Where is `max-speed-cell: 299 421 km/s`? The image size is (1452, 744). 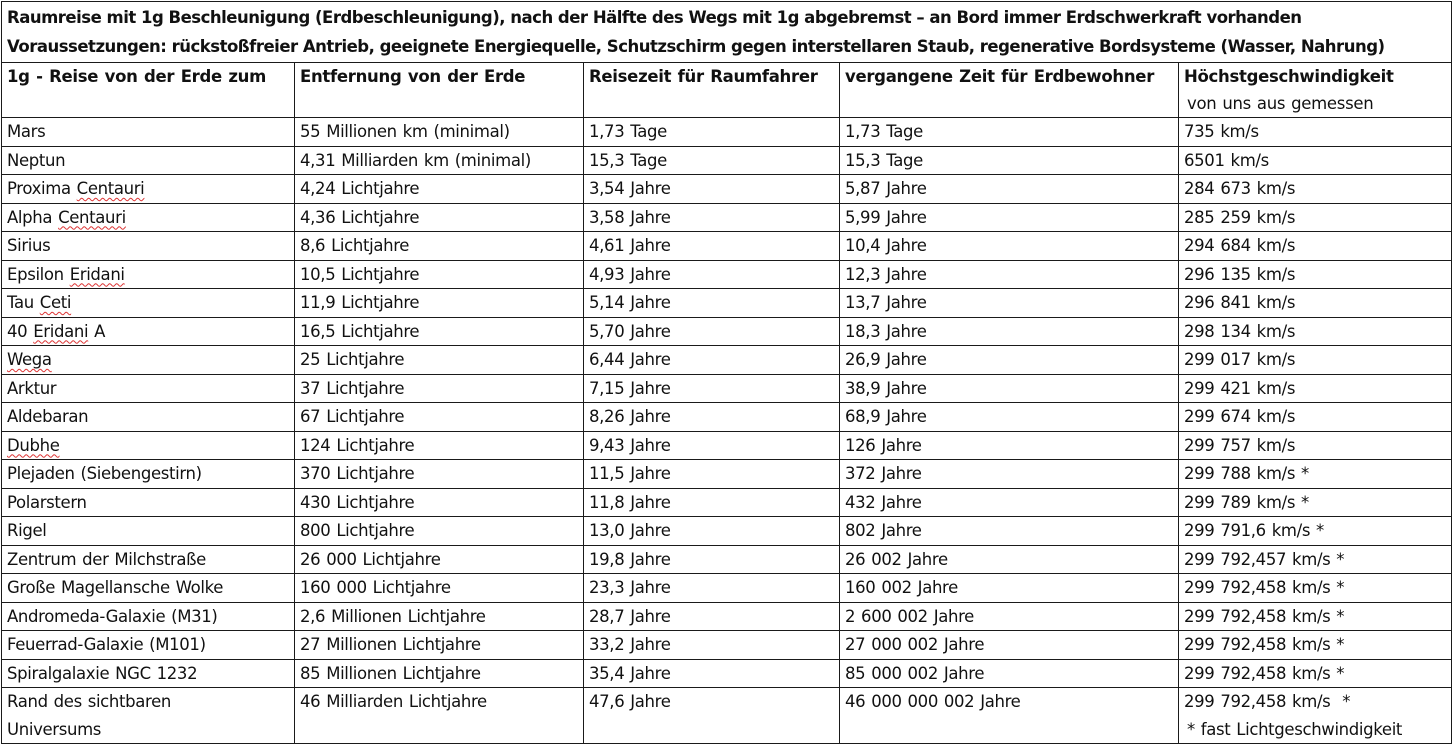 max-speed-cell: 299 421 km/s is located at coordinates (1314, 388).